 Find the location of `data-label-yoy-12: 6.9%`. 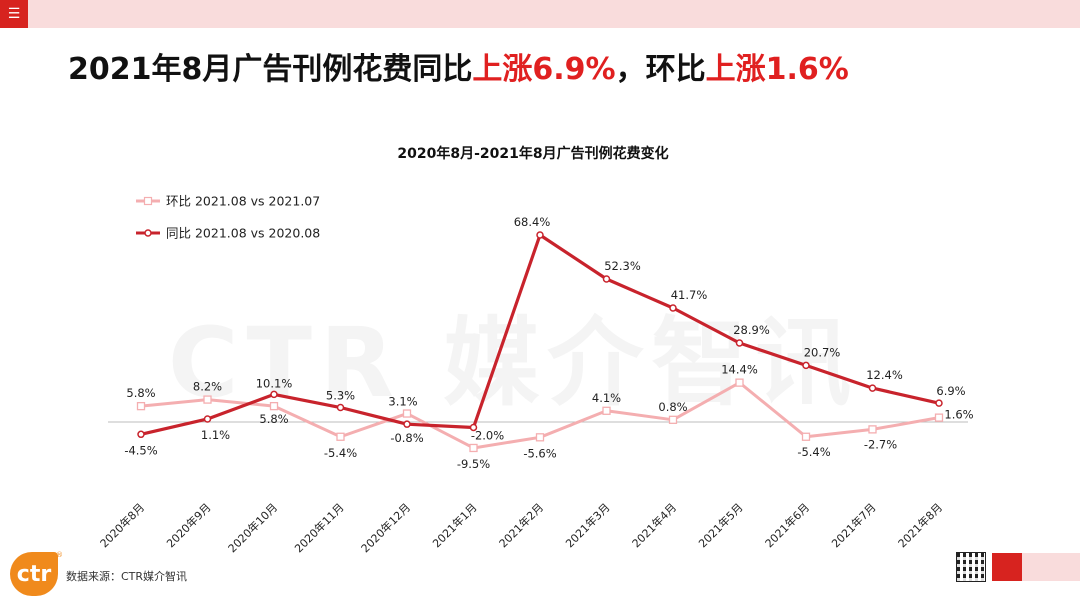

data-label-yoy-12: 6.9% is located at coordinates (950, 391).